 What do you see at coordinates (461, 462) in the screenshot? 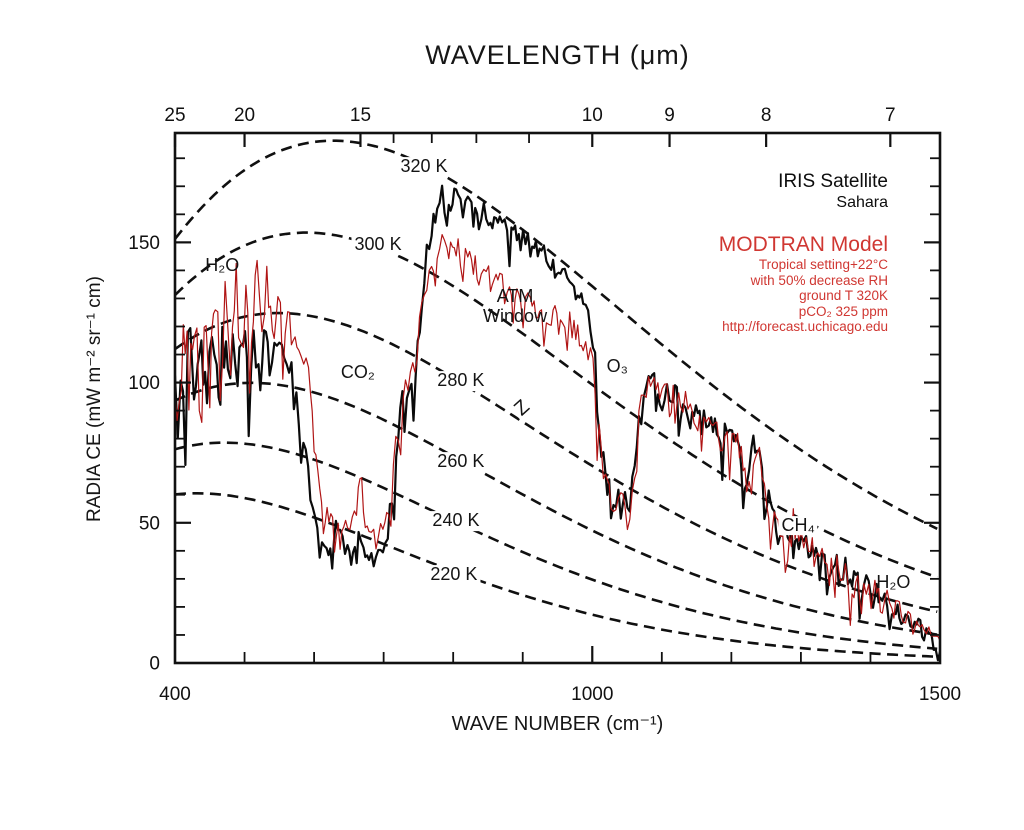
I see `blackbody-260k-label: 260 K` at bounding box center [461, 462].